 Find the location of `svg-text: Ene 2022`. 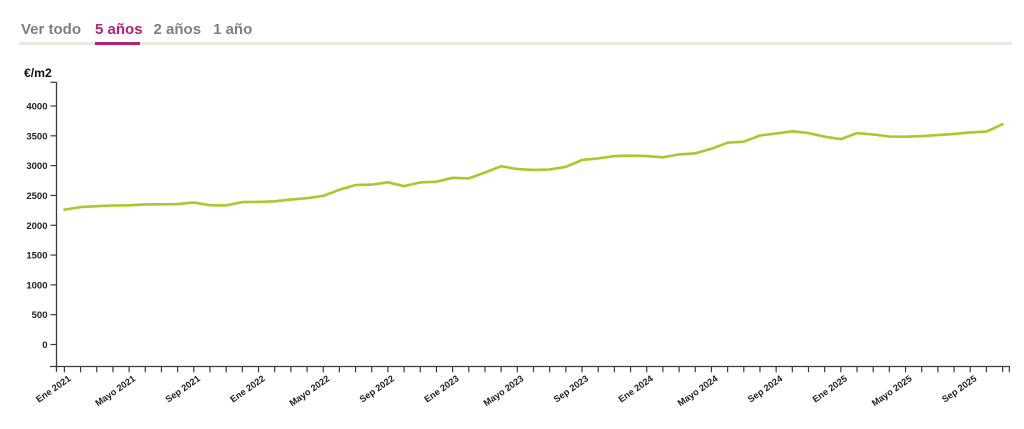

svg-text: Ene 2022 is located at coordinates (247, 388).